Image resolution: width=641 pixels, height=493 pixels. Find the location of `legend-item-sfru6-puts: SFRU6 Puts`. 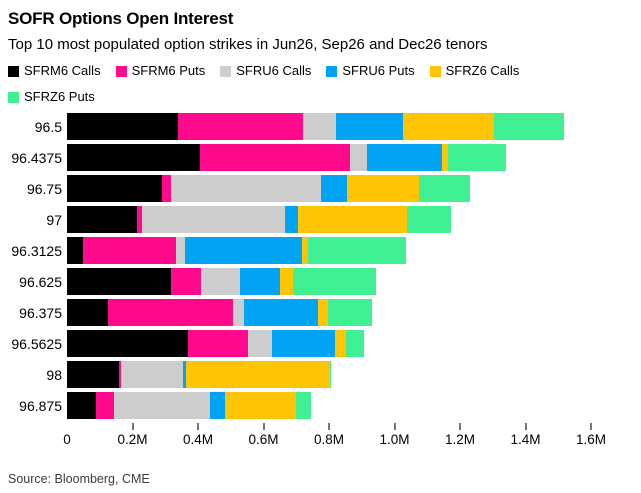

legend-item-sfru6-puts: SFRU6 Puts is located at coordinates (370, 70).